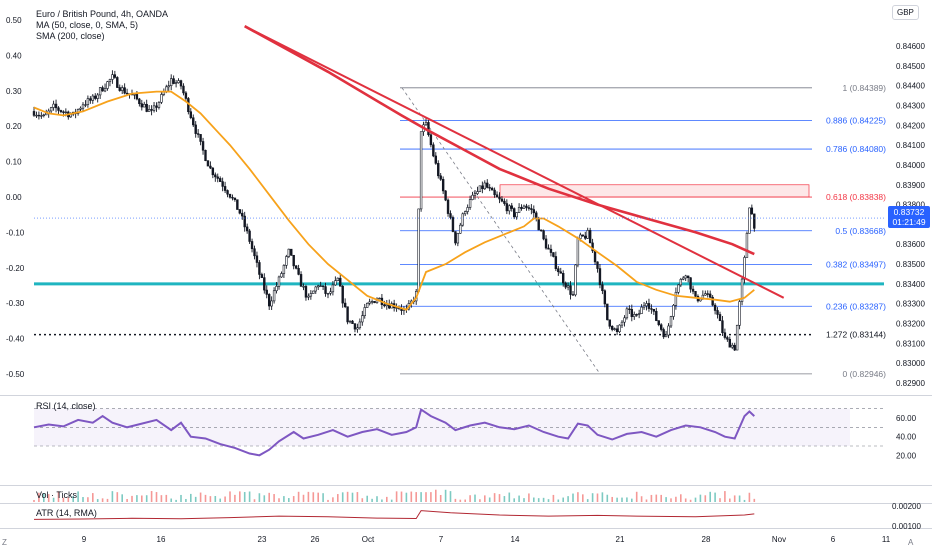 The width and height of the screenshot is (932, 550). Describe the element at coordinates (262, 539) in the screenshot. I see `time-tick-label: 23` at that location.